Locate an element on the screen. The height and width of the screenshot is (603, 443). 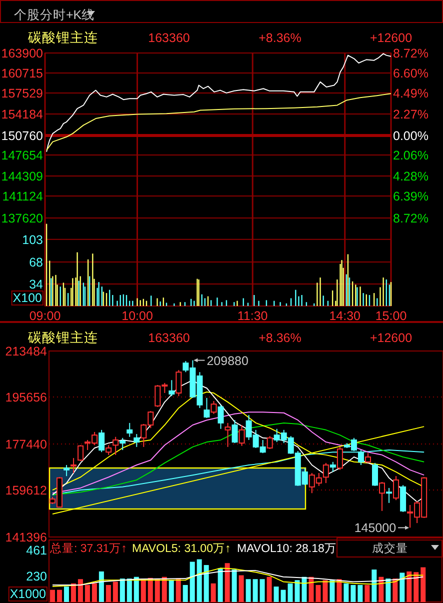
y-axis-title: X100 is located at coordinates (27, 298).